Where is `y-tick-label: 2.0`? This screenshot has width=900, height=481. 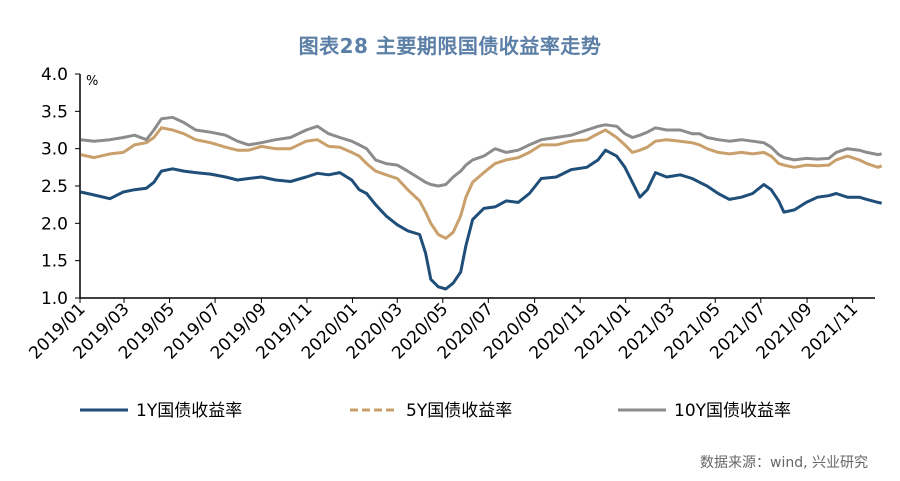
y-tick-label: 2.0 is located at coordinates (54, 224).